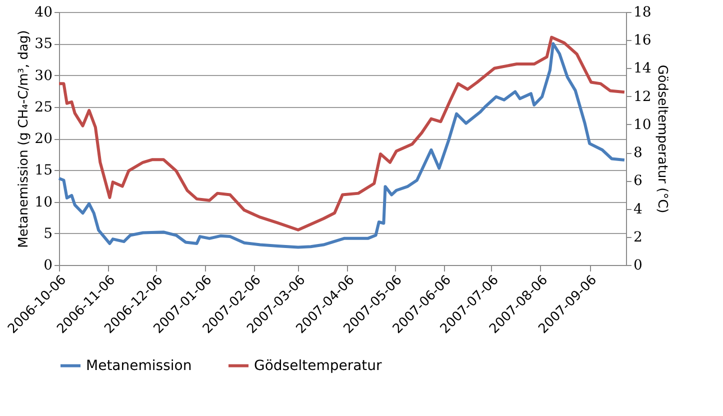 The width and height of the screenshot is (723, 416). I want to click on y2-tick-label: 8, so click(638, 153).